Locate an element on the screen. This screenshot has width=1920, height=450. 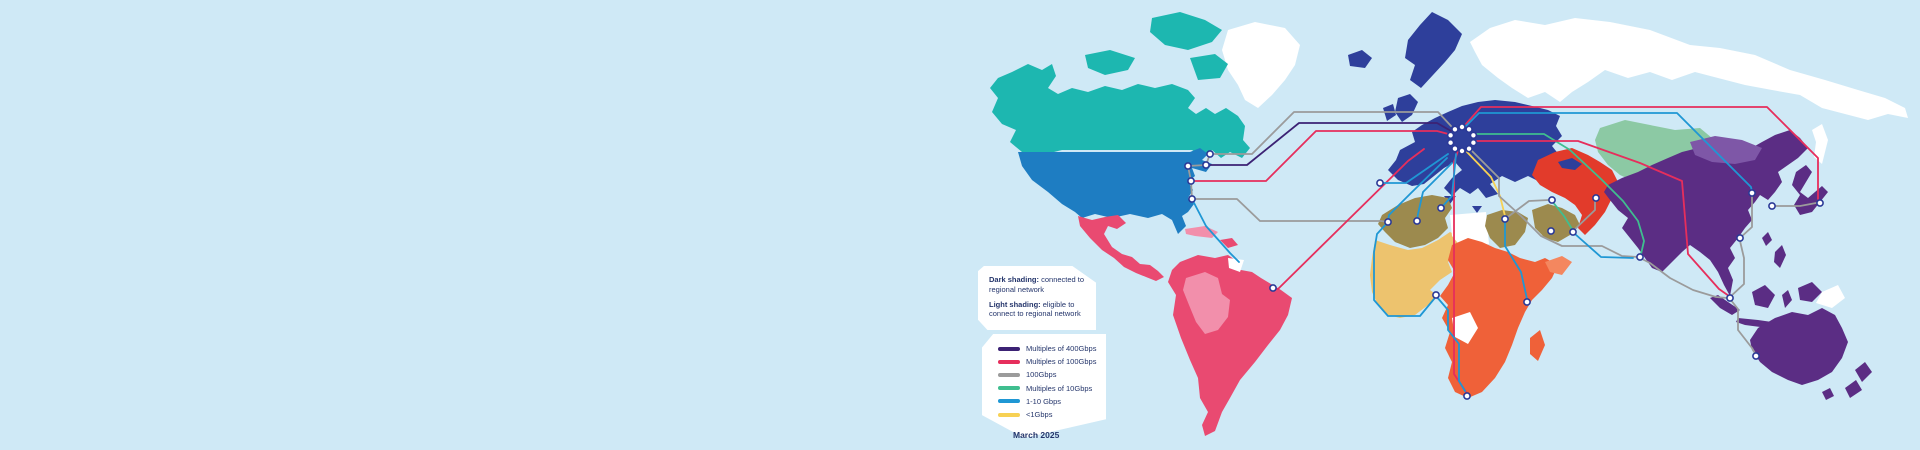
region-caucasus is located at coordinates (1570, 164).